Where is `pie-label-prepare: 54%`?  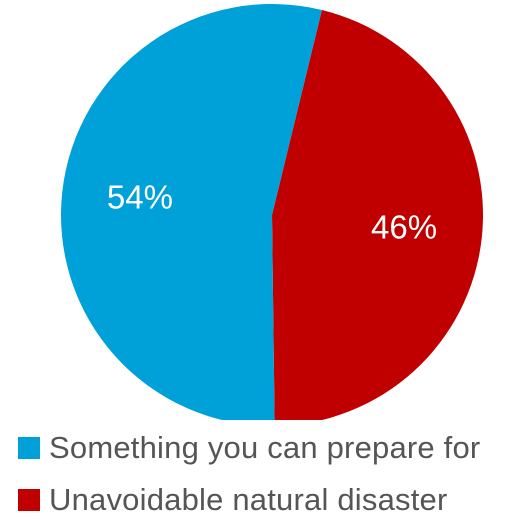 pie-label-prepare: 54% is located at coordinates (140, 197).